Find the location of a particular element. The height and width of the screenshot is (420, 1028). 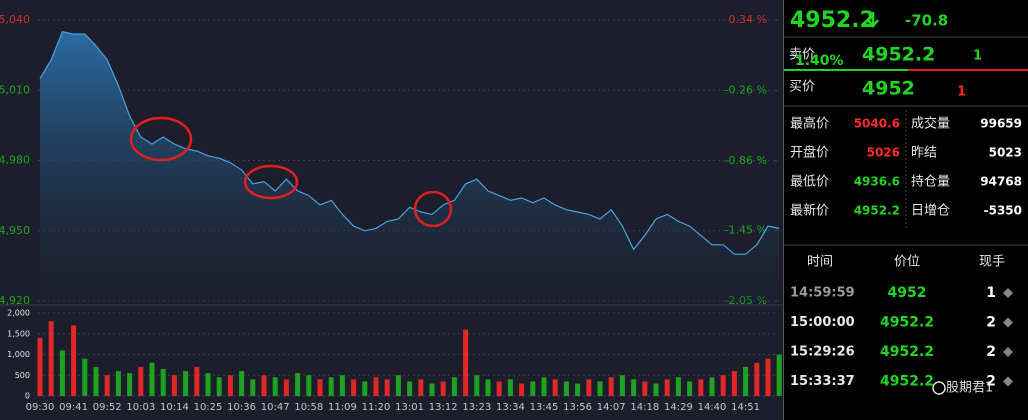

x-tick-label: 10:14 is located at coordinates (174, 407).